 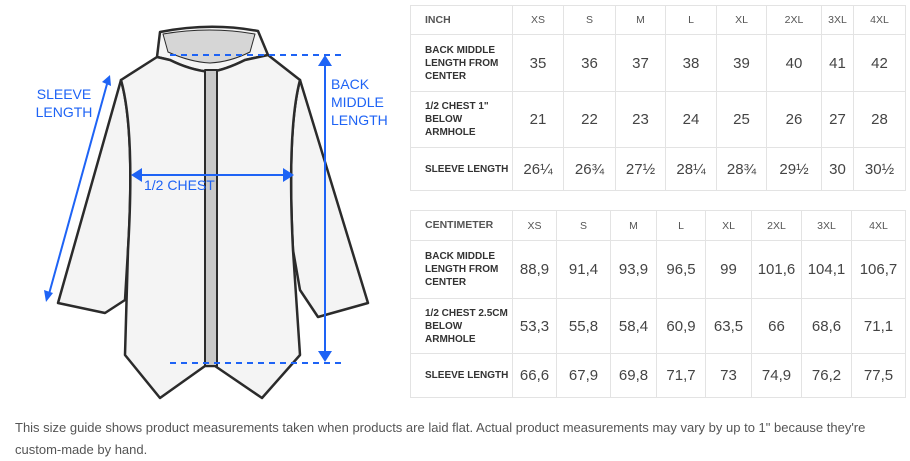 What do you see at coordinates (837, 119) in the screenshot?
I see `cell: 27` at bounding box center [837, 119].